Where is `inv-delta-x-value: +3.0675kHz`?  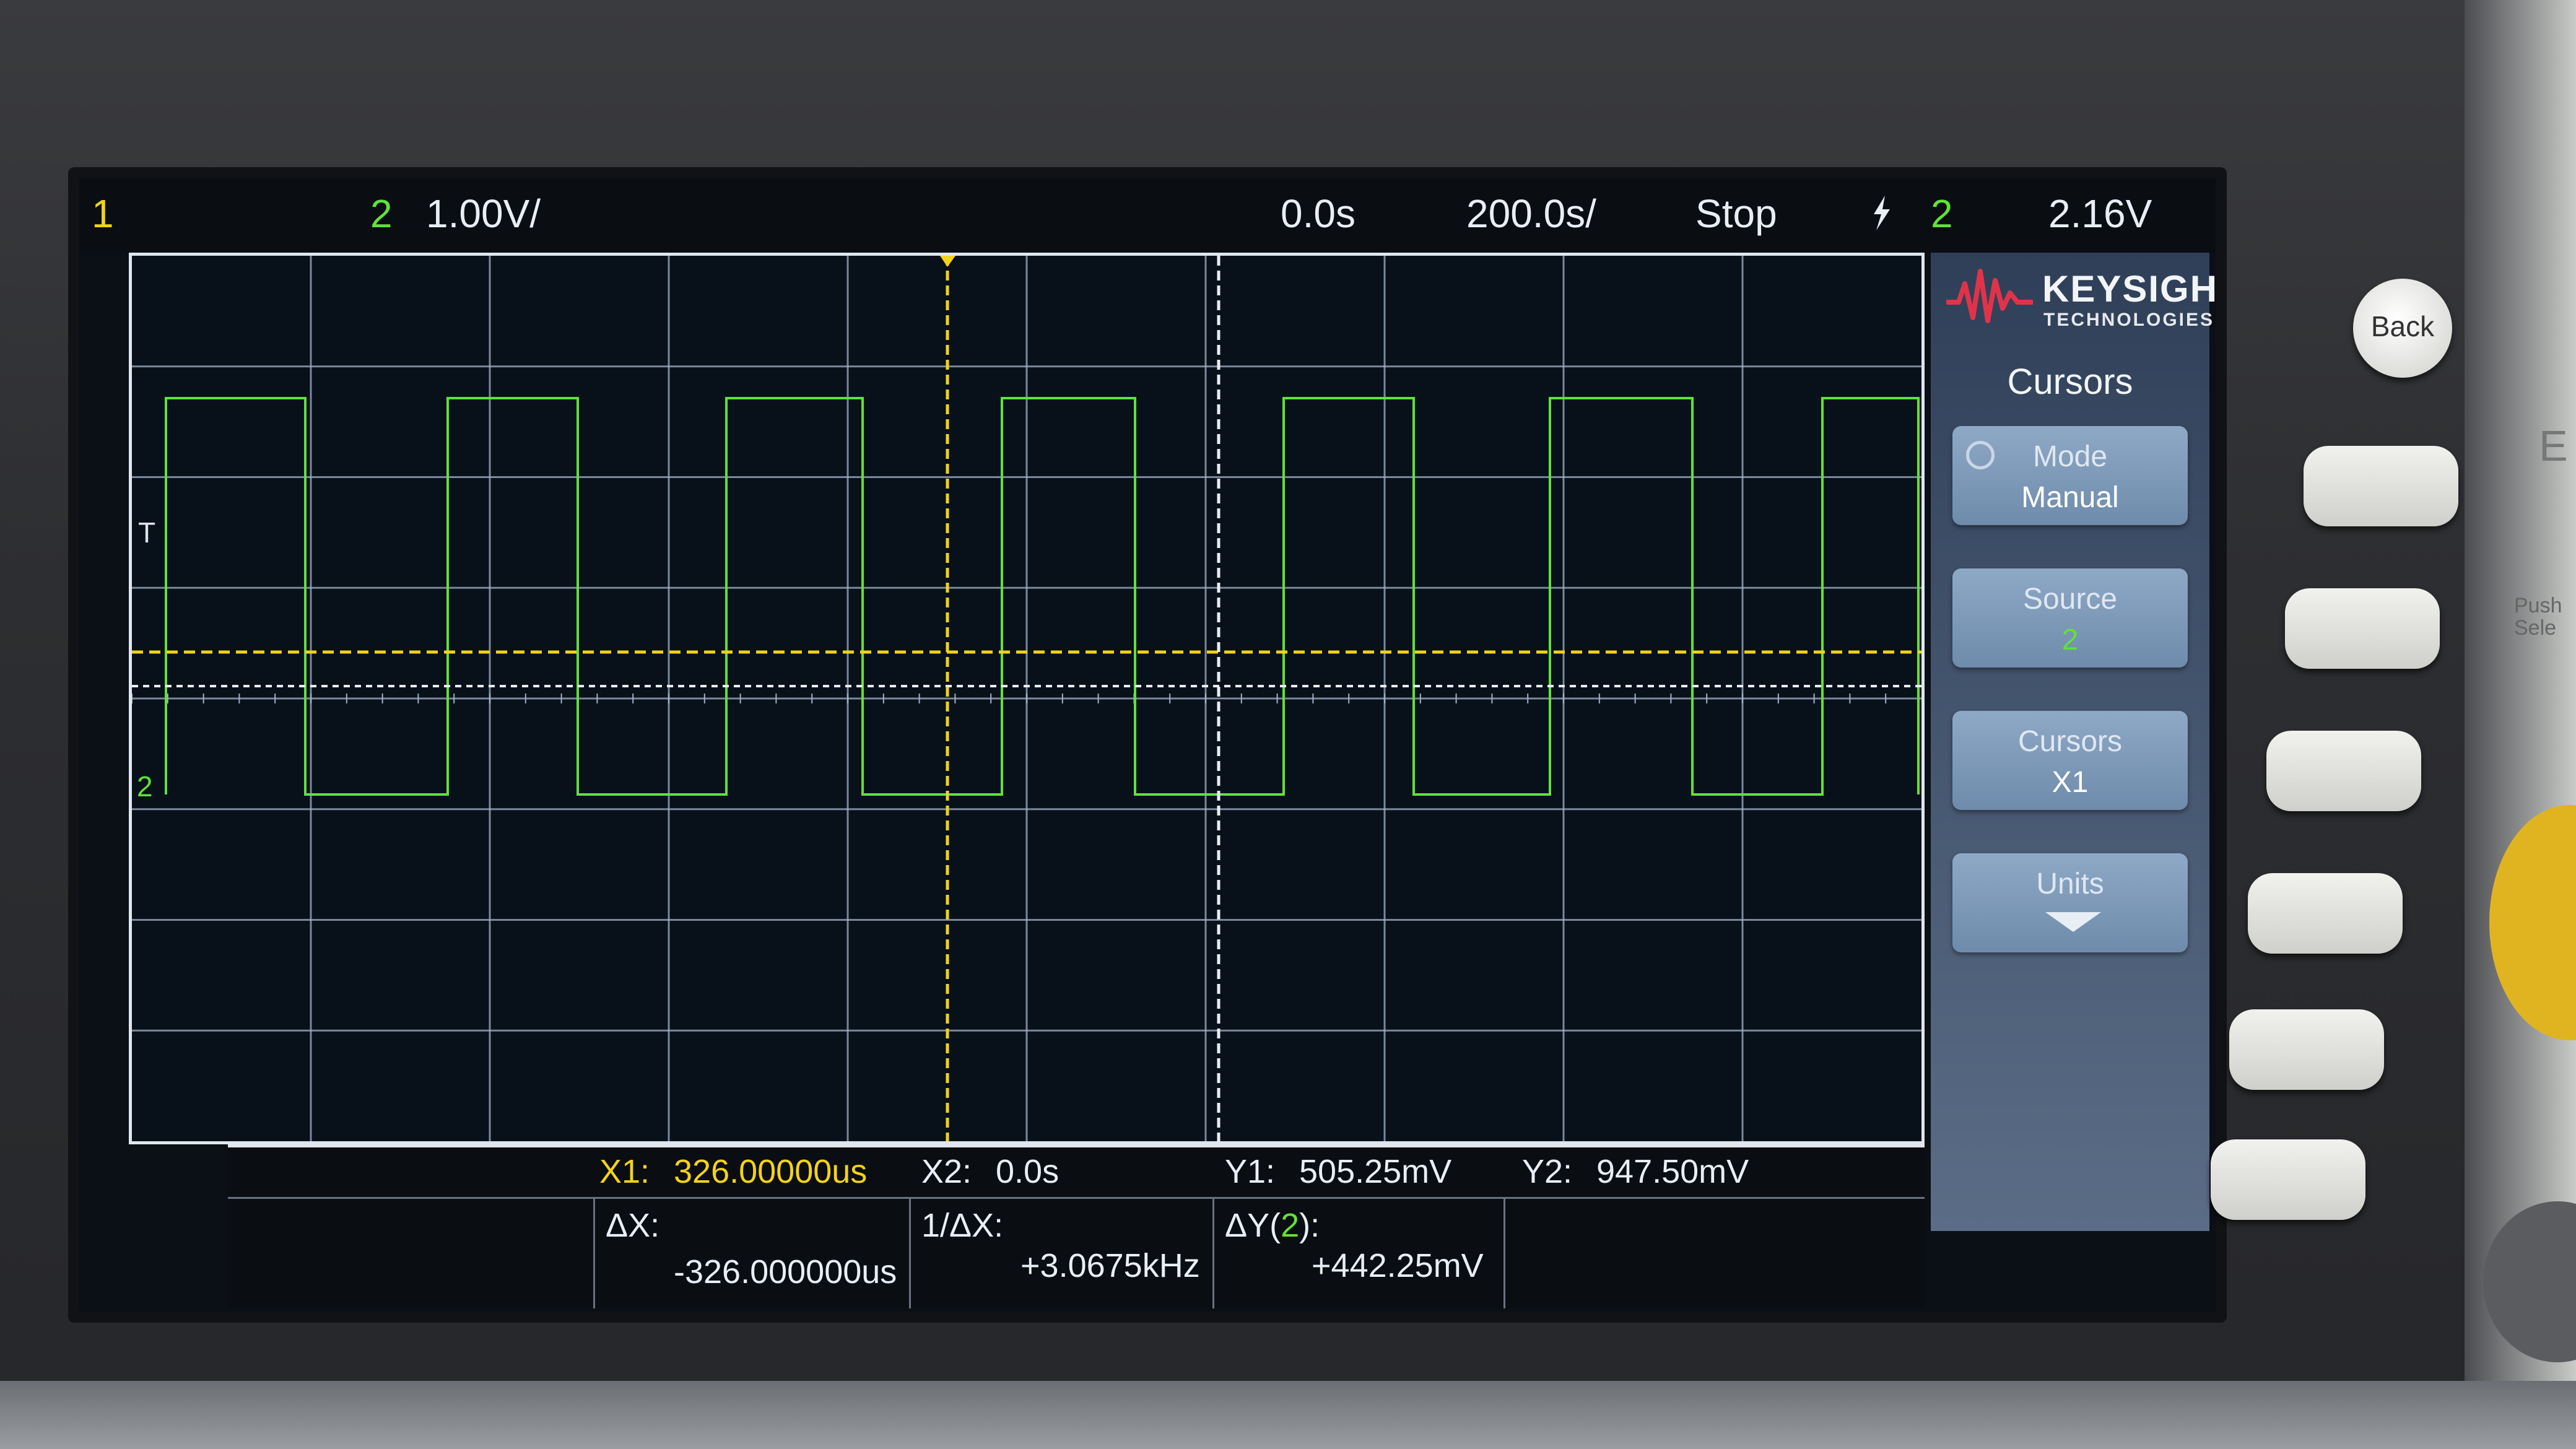
inv-delta-x-value: +3.0675kHz is located at coordinates (1110, 1265).